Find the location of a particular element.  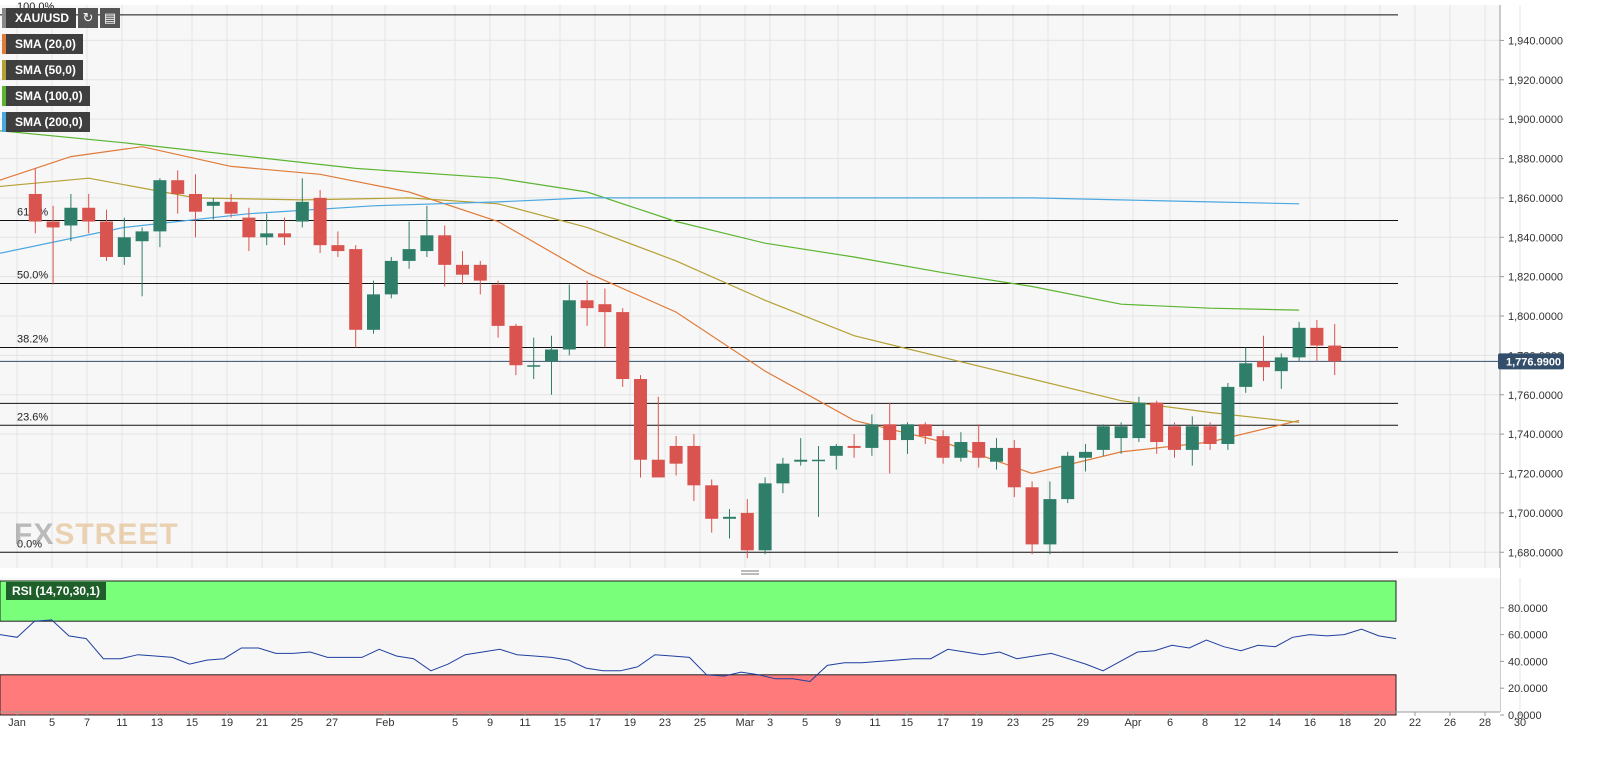

legend-sma100: SMA (100,0) is located at coordinates (46, 96).